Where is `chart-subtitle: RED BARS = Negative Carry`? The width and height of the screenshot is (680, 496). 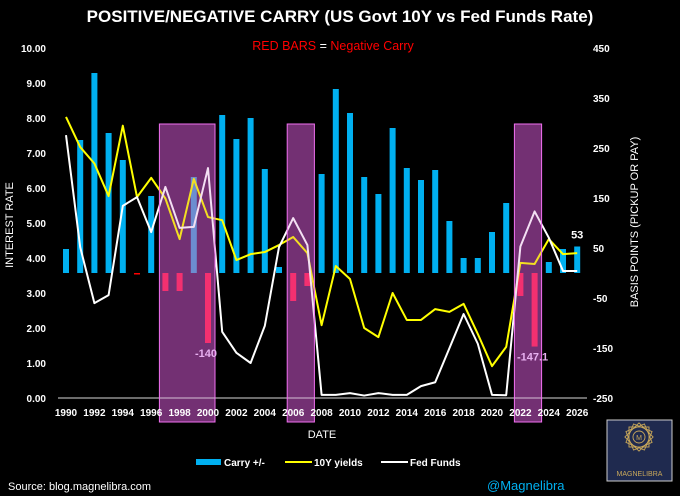 chart-subtitle: RED BARS = Negative Carry is located at coordinates (333, 46).